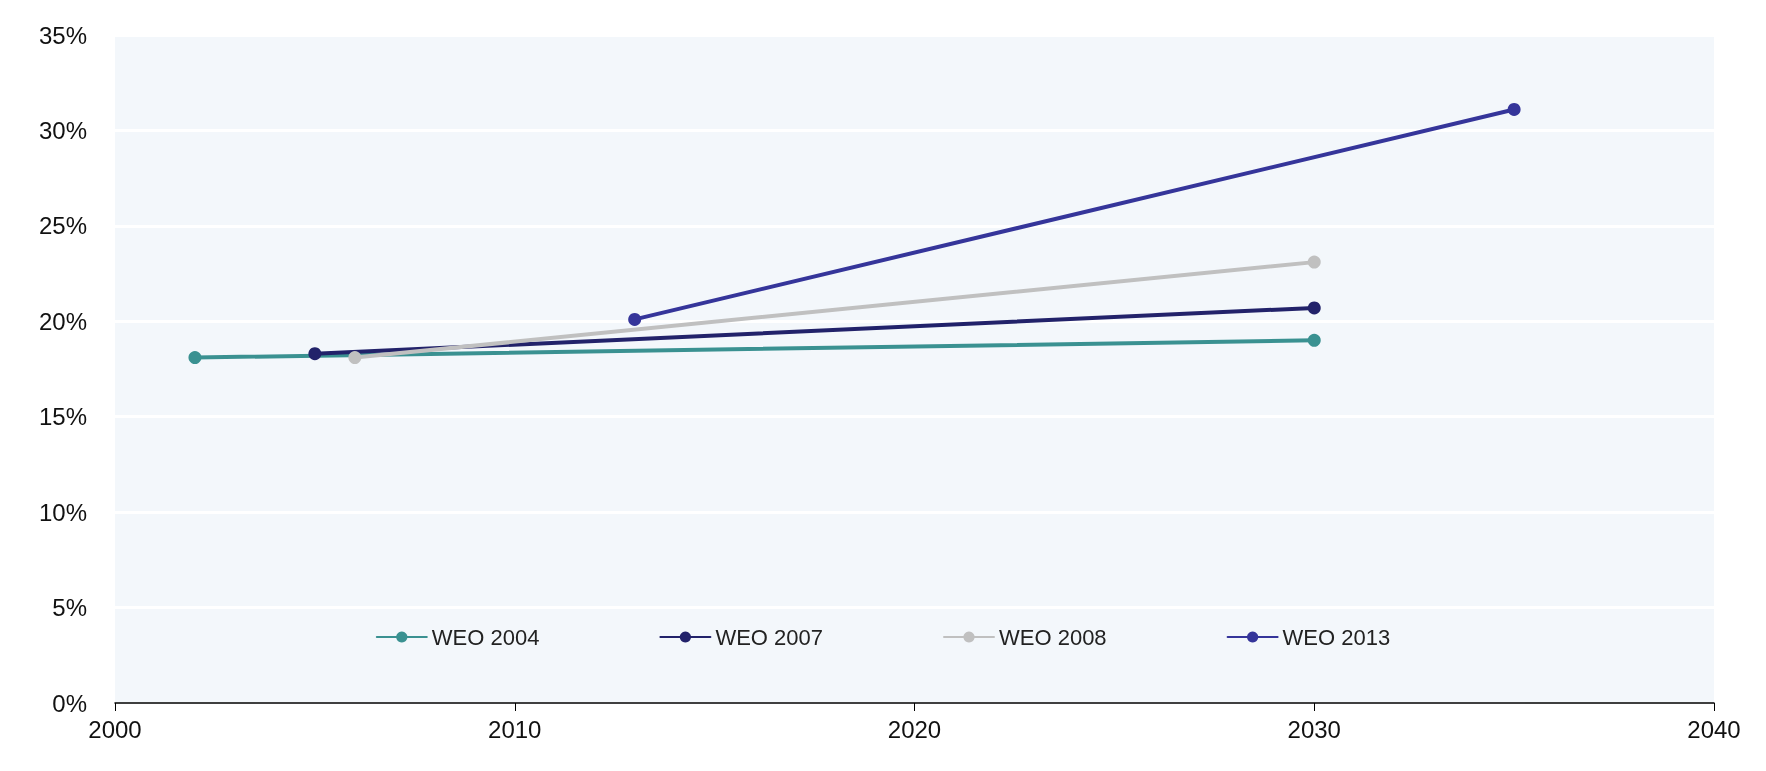  I want to click on x-tick-label: 2030, so click(1314, 729).